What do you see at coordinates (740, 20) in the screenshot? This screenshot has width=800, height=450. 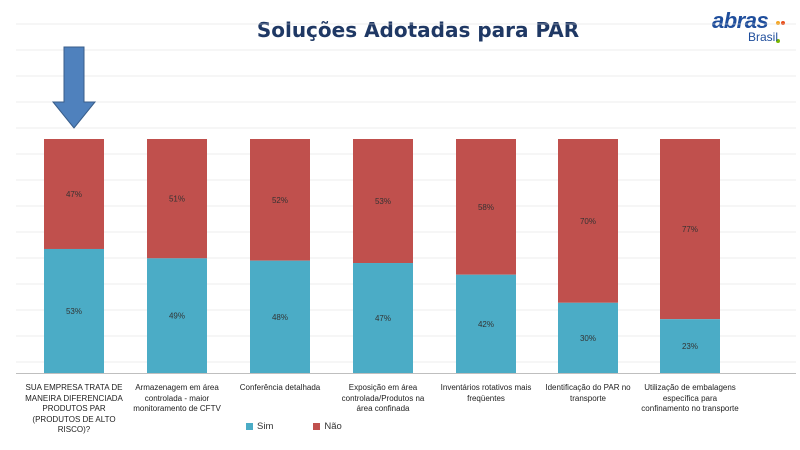 I see `logo-text: abras` at bounding box center [740, 20].